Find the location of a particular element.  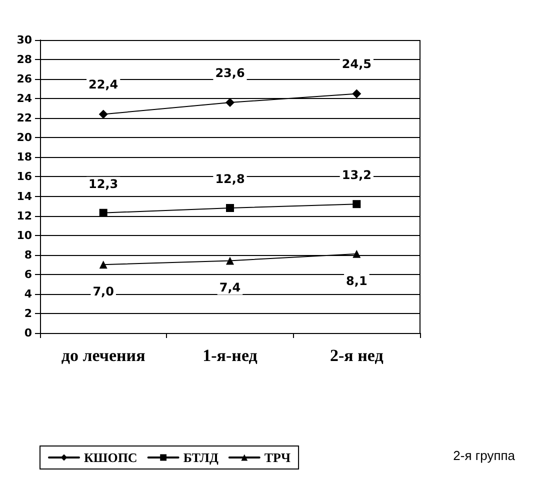

data-label: 7,0 is located at coordinates (103, 291).